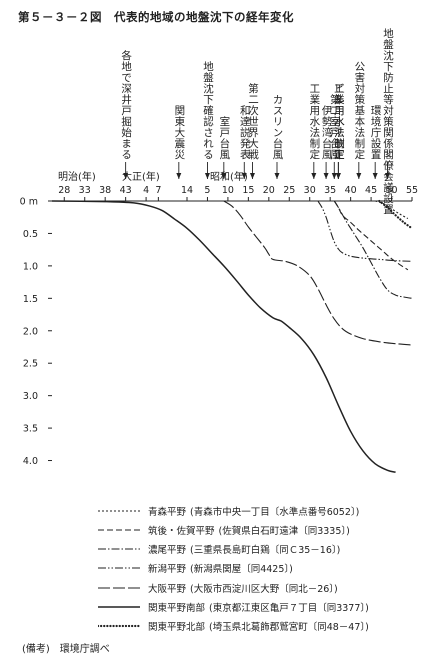  What do you see at coordinates (181, 531) in the screenshot?
I see `legend-label: 筑後・佐賀平野` at bounding box center [181, 531].